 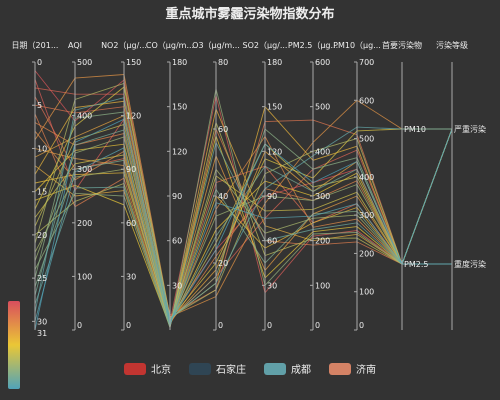 What do you see at coordinates (217, 368) in the screenshot?
I see `legend-item-2: 石家庄` at bounding box center [217, 368].